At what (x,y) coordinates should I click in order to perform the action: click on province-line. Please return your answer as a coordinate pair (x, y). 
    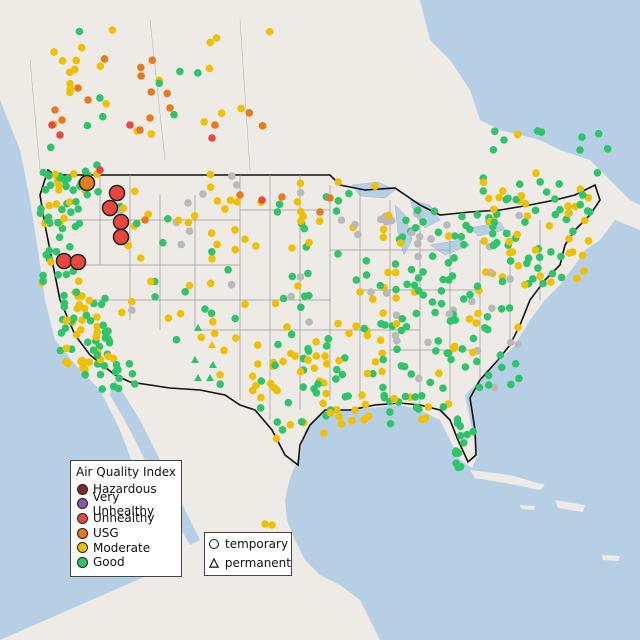
    Looking at the image, I should click on (140, 95).